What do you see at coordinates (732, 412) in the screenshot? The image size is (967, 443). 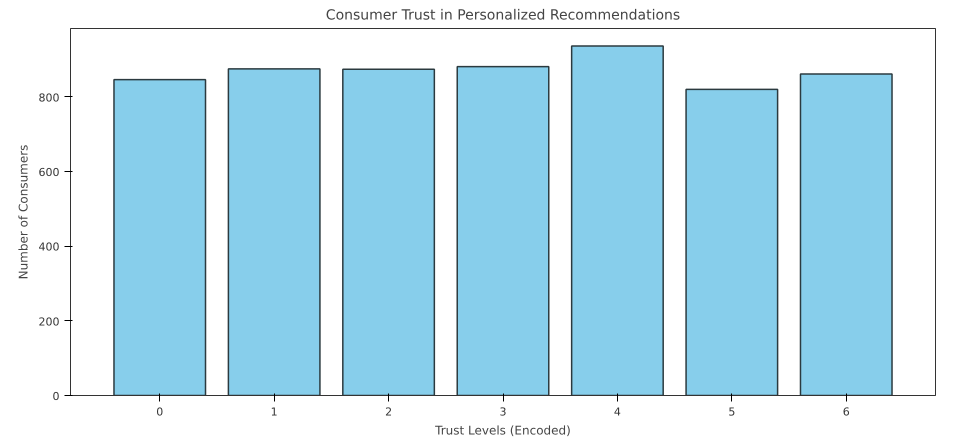 I see `x-tick-label: 5` at bounding box center [732, 412].